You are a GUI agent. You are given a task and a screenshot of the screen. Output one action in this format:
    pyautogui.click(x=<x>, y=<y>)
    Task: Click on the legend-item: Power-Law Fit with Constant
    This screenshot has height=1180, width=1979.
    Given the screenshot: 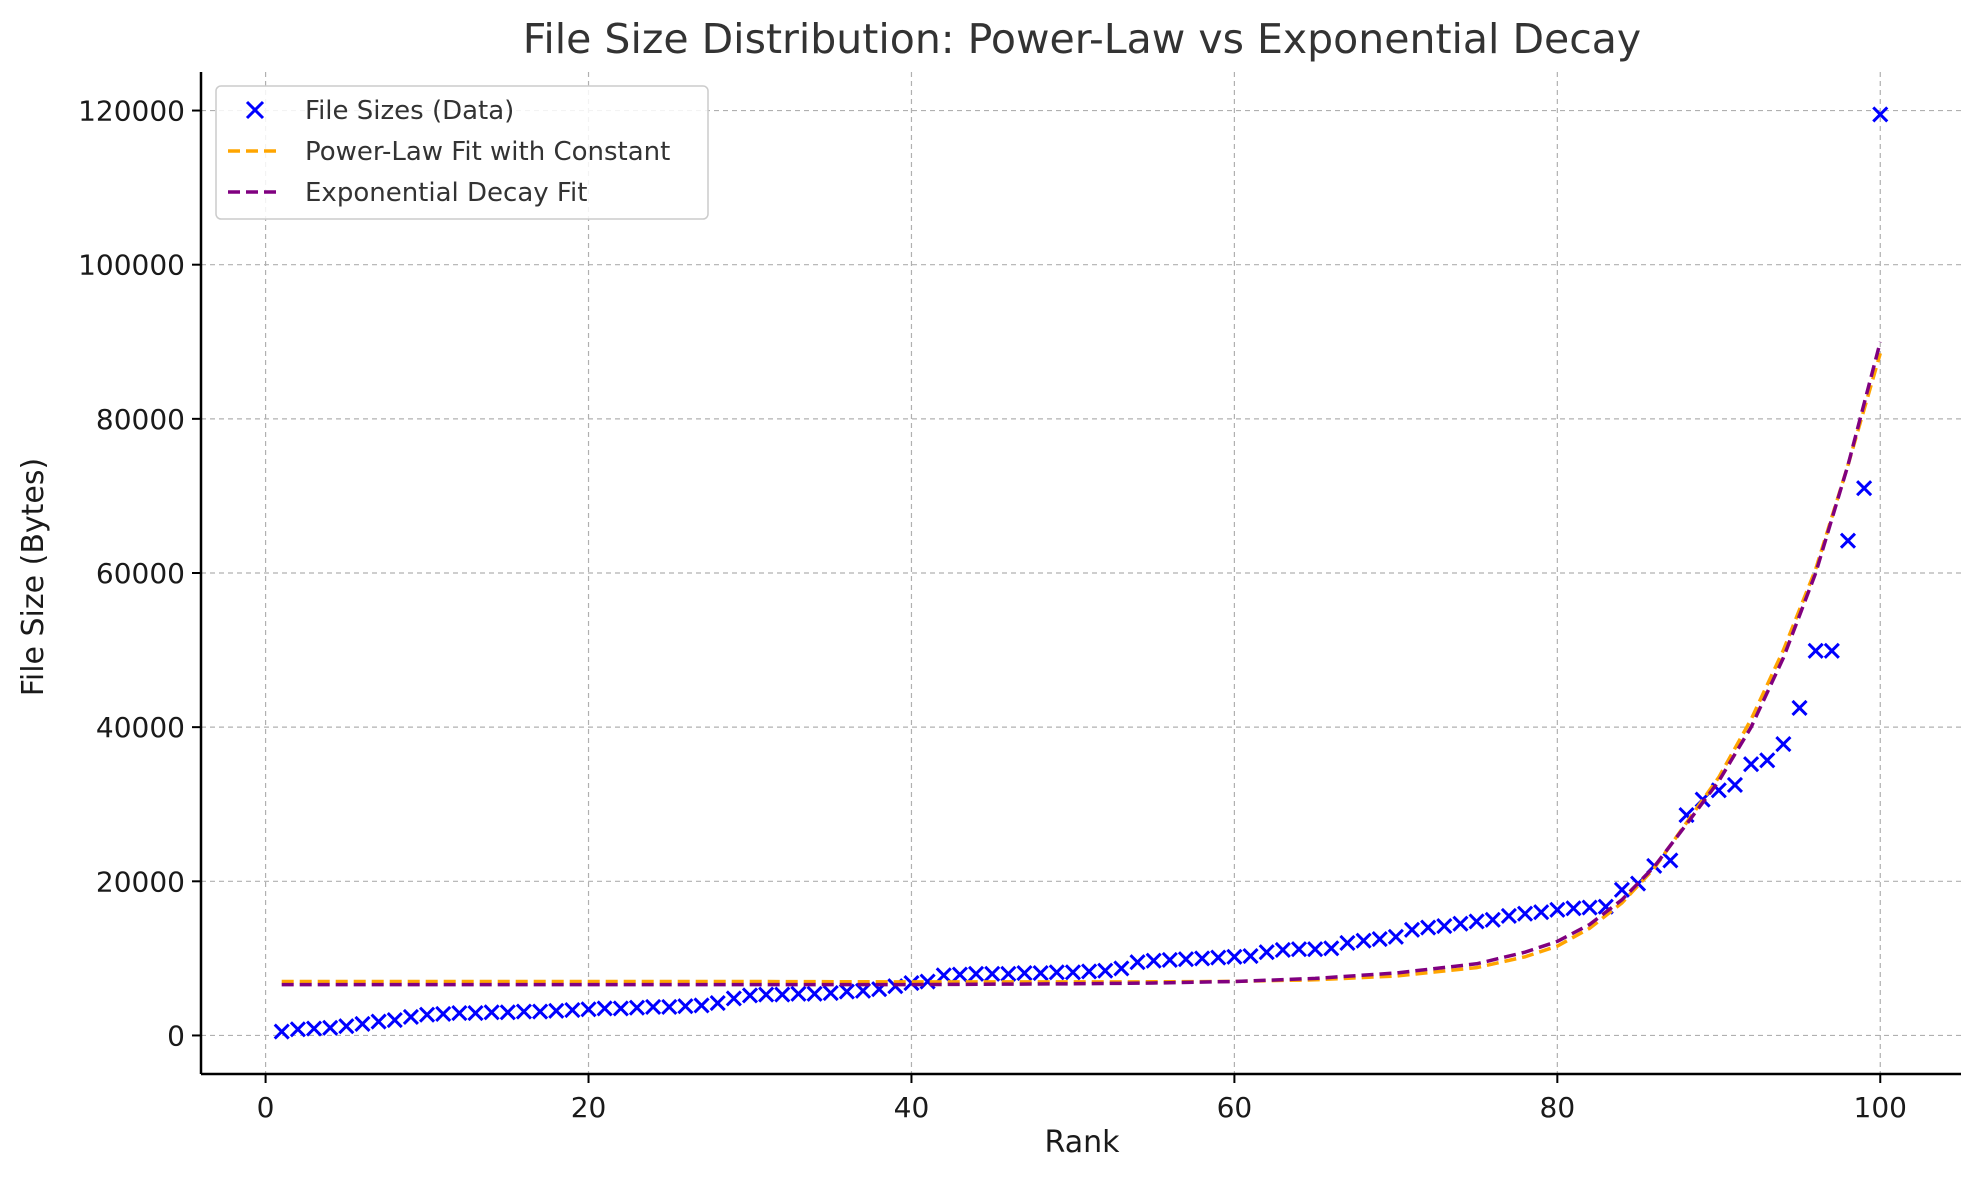 What is the action you would take?
    pyautogui.click(x=449, y=152)
    